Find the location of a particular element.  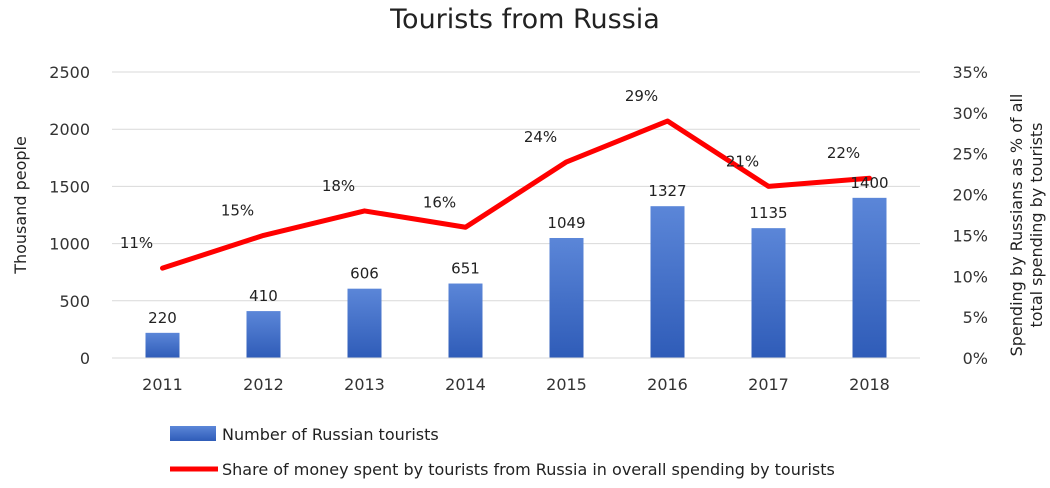

y-tick-label-right: 15% is located at coordinates (970, 235).